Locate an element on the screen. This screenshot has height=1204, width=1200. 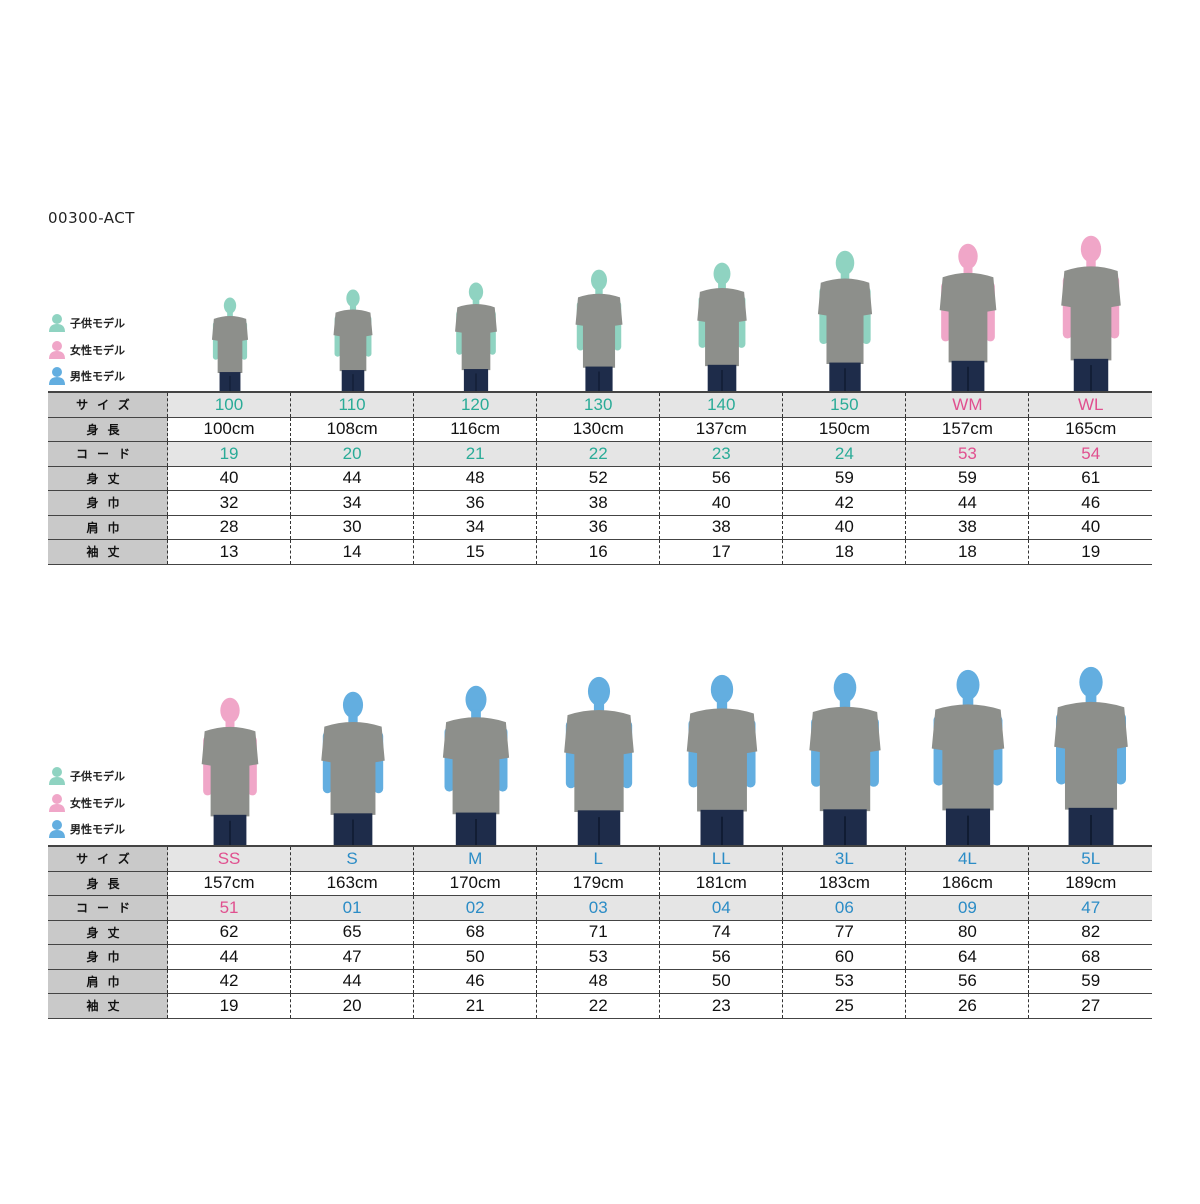
cell-body-length: 59 is located at coordinates (967, 478).